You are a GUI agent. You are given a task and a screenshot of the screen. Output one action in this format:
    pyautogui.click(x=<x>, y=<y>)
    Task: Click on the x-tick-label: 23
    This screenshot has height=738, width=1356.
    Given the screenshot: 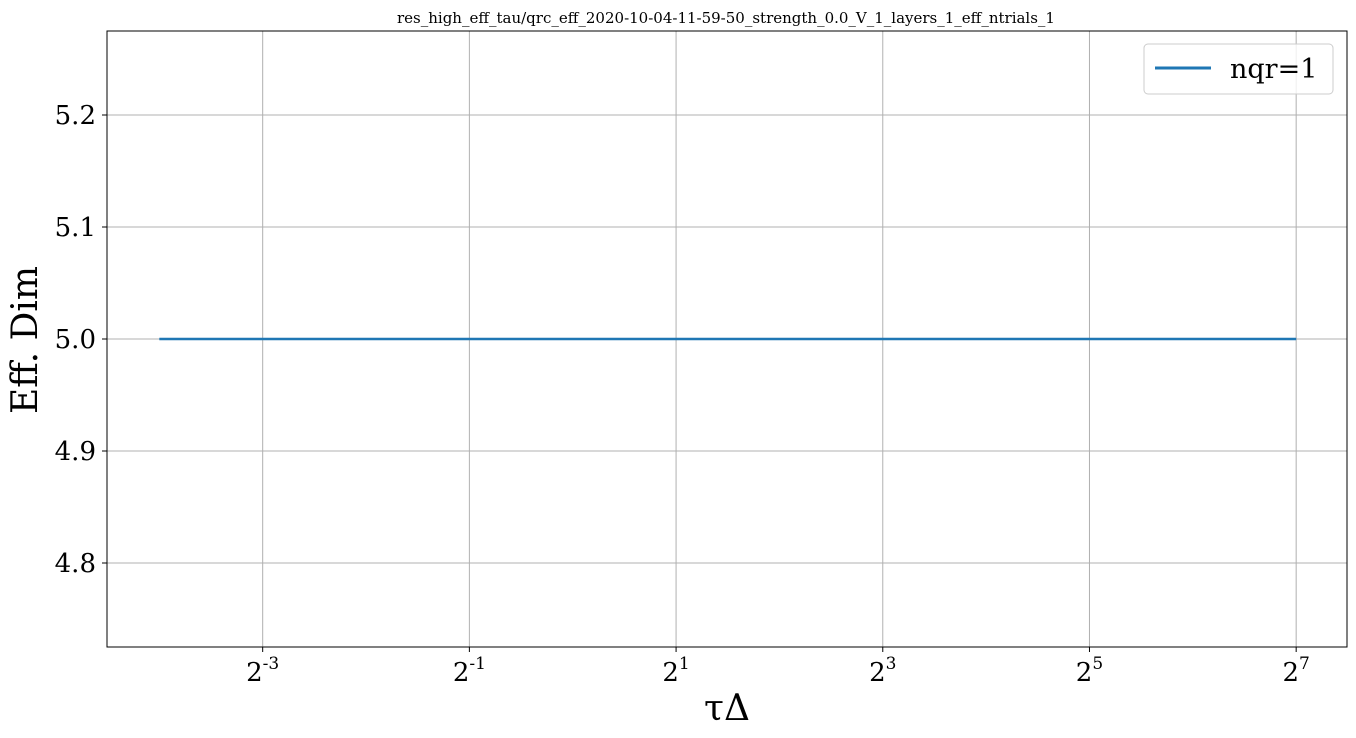 What is the action you would take?
    pyautogui.click(x=882, y=671)
    